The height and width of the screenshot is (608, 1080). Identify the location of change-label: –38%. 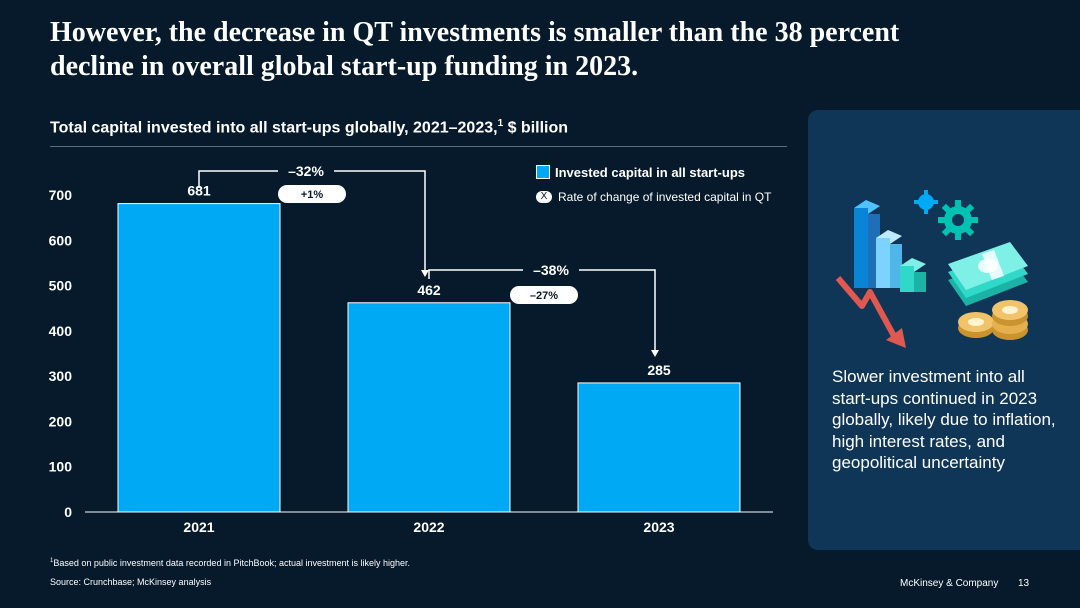
(551, 270).